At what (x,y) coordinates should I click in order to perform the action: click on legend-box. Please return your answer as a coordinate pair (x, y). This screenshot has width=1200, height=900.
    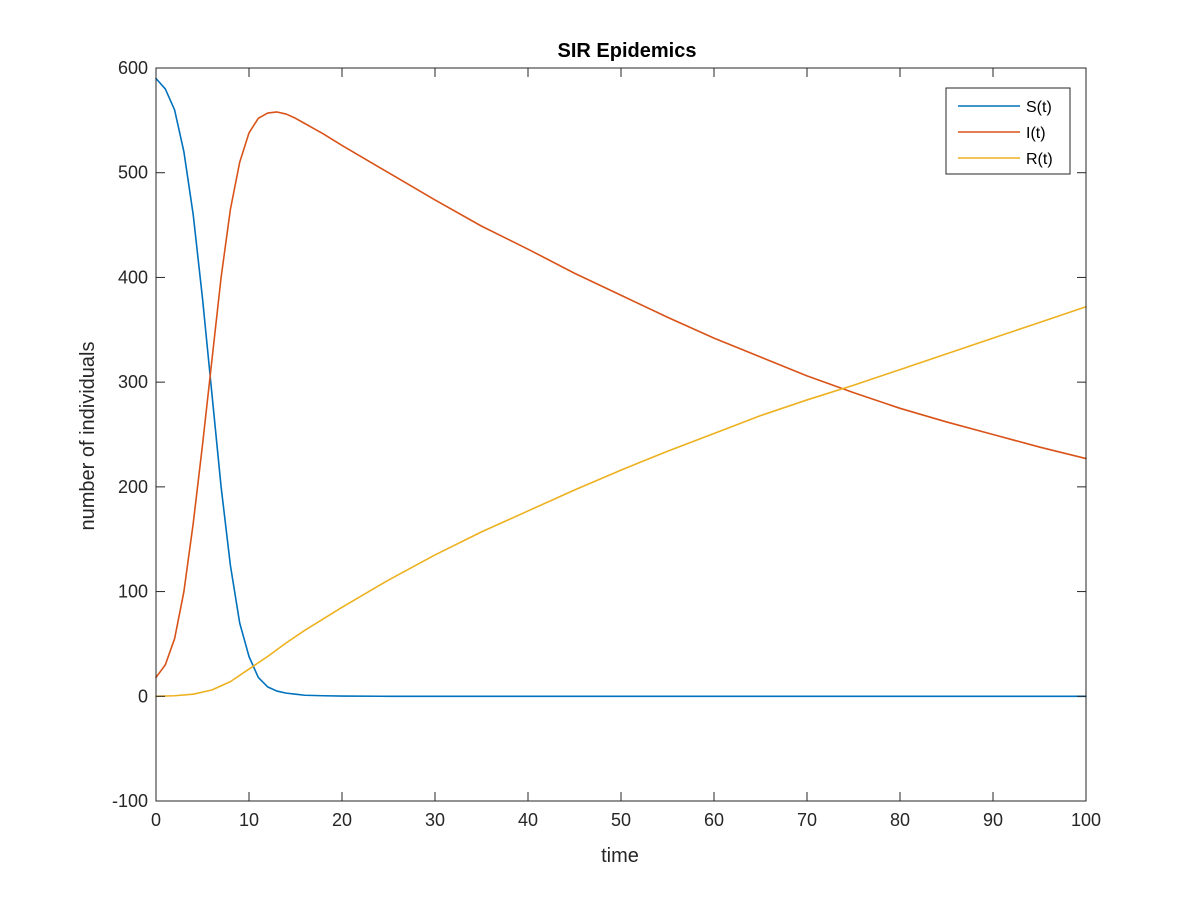
    Looking at the image, I should click on (1008, 131).